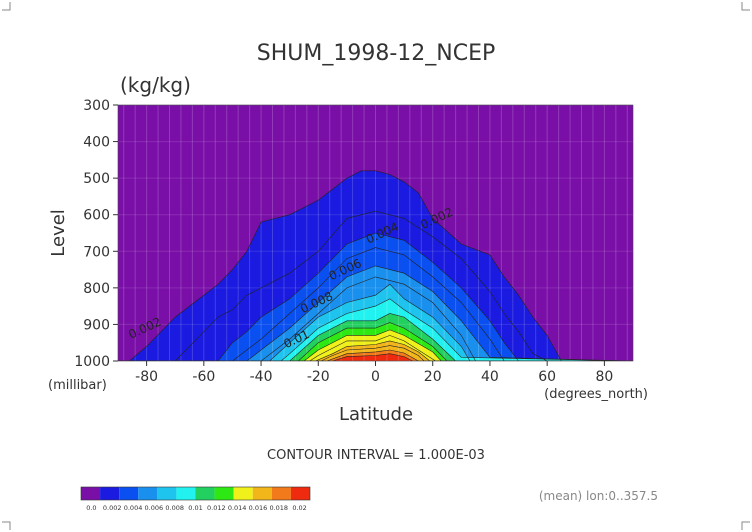 This screenshot has height=532, width=752. I want to click on y-units-label: (millibar), so click(77, 385).